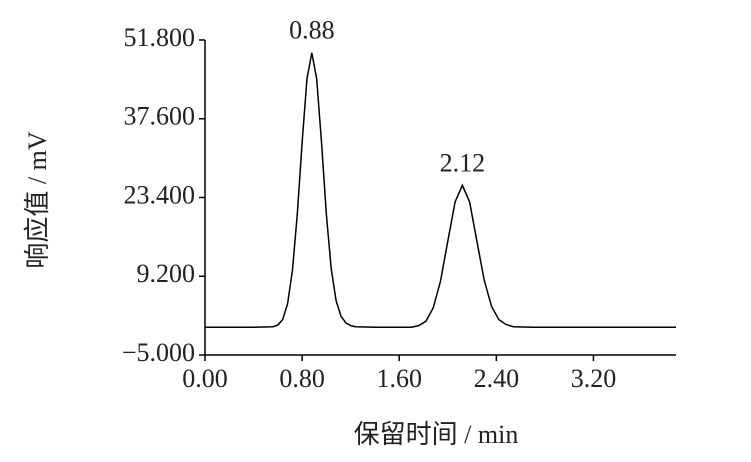 The width and height of the screenshot is (751, 462). I want to click on y-tick-label: 37.600, so click(160, 116).